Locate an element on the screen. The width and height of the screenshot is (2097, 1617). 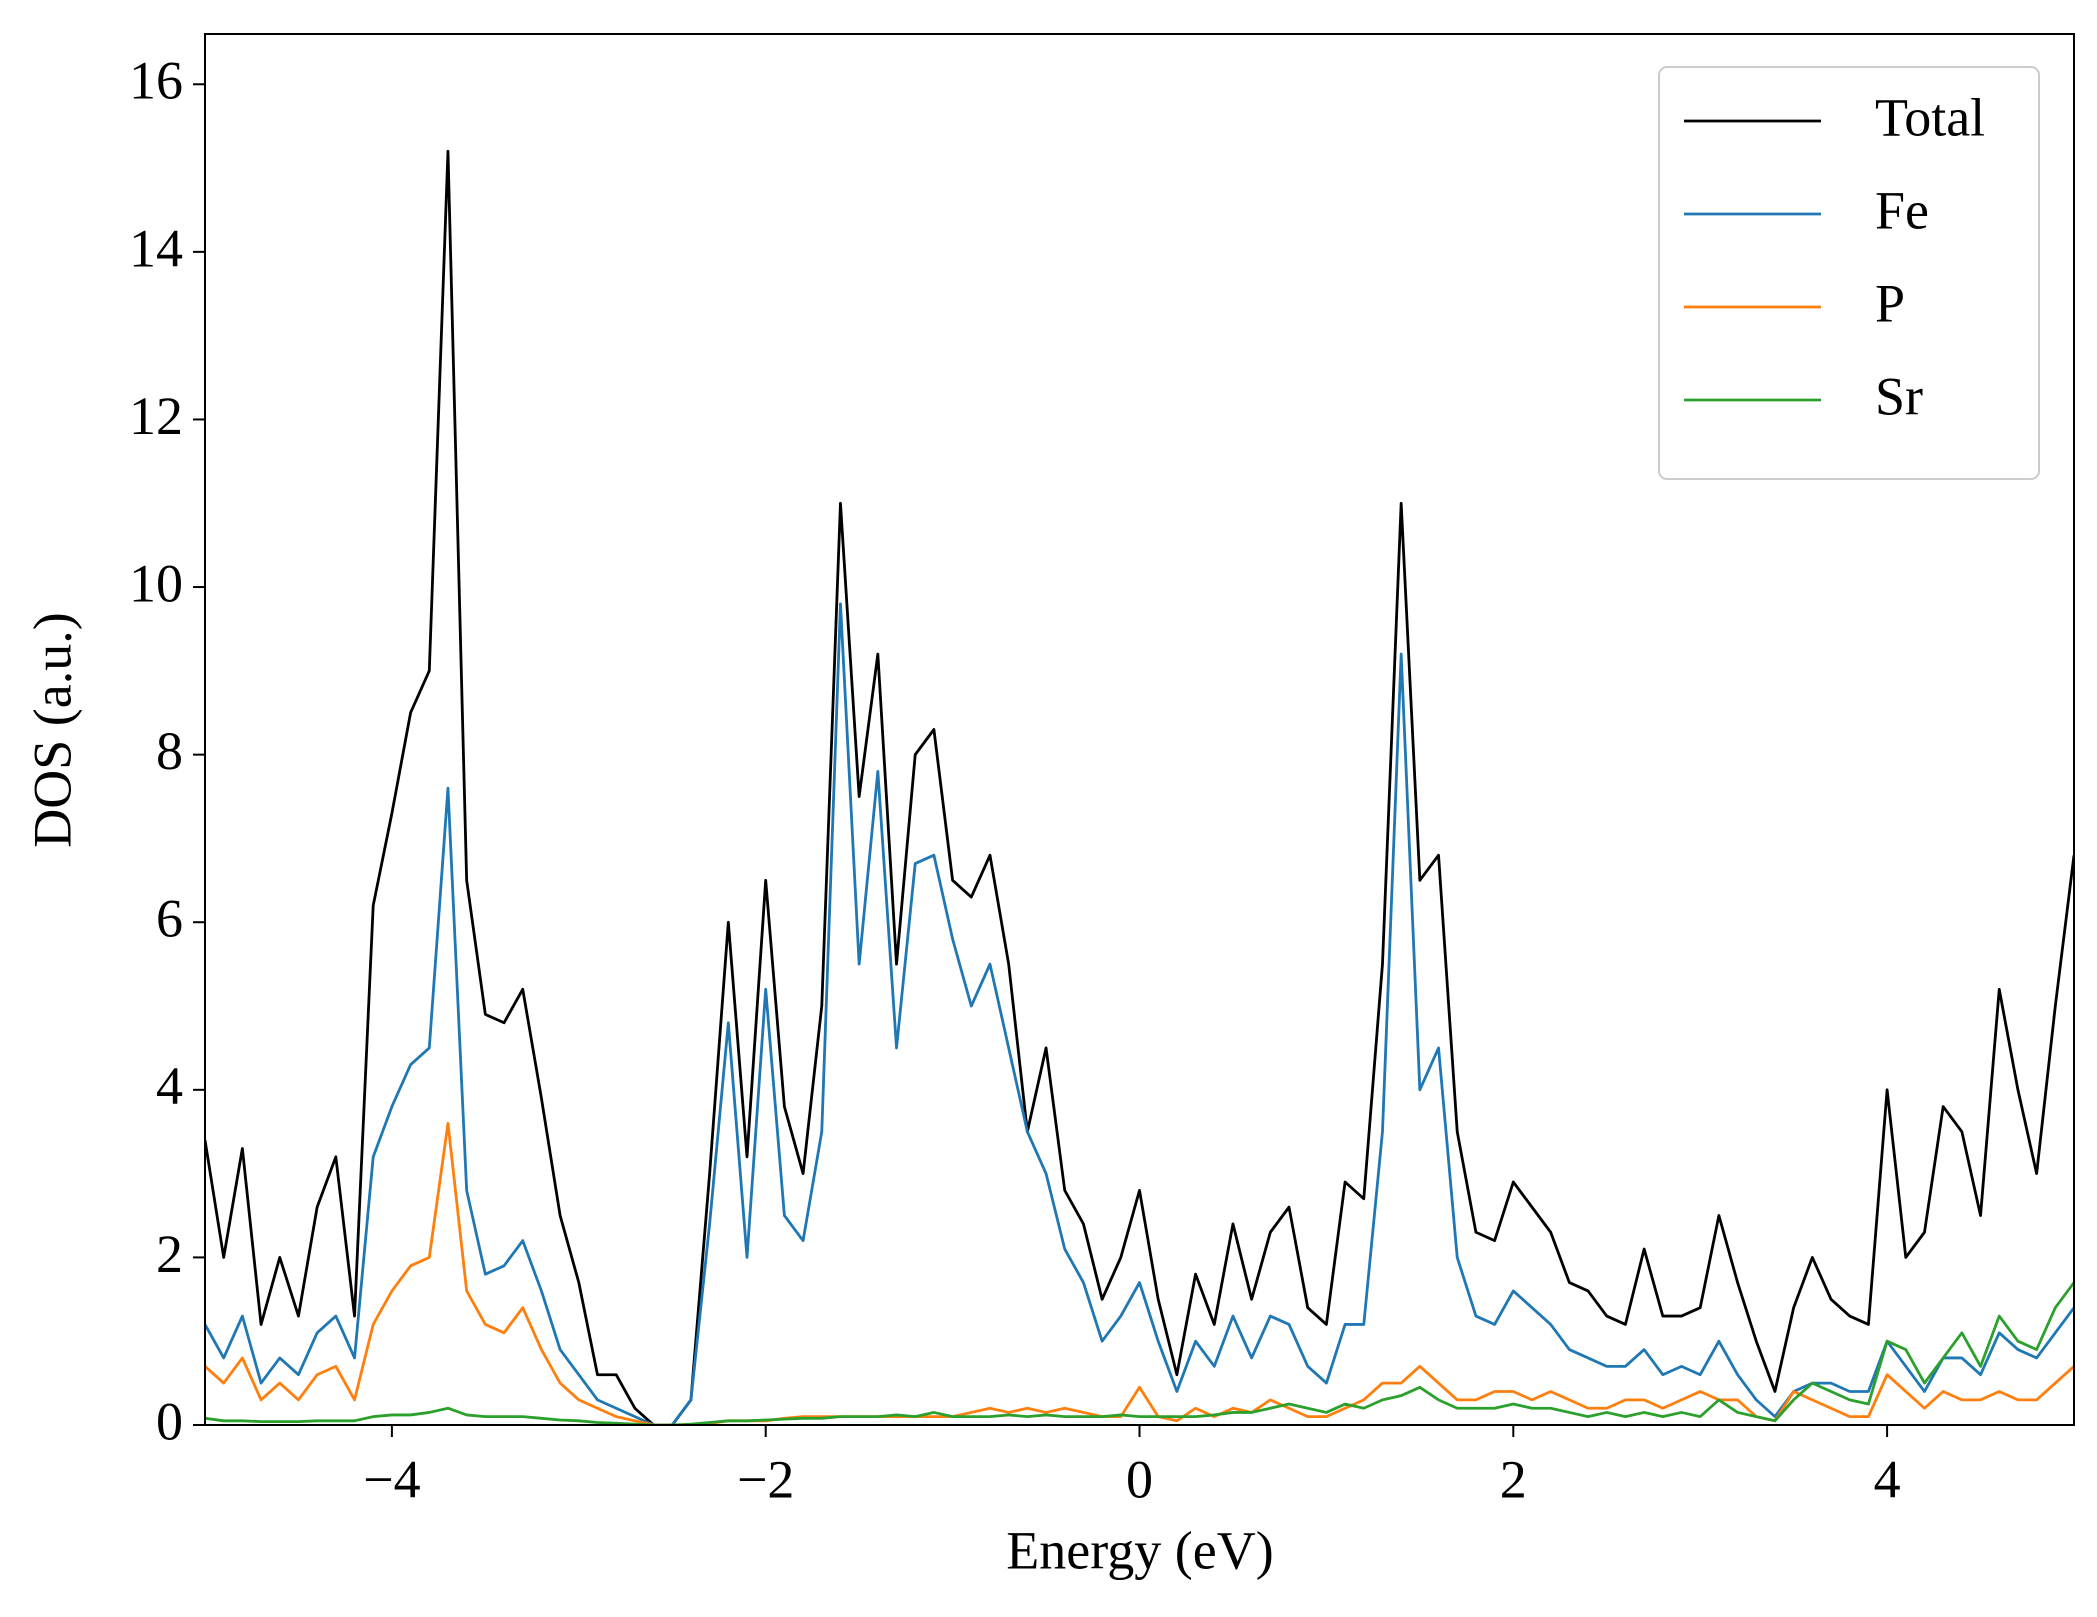
x-tick-label: 0 is located at coordinates (1139, 1479).